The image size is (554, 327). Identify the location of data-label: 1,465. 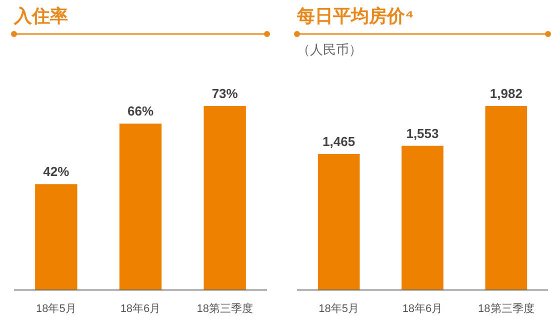
(339, 141).